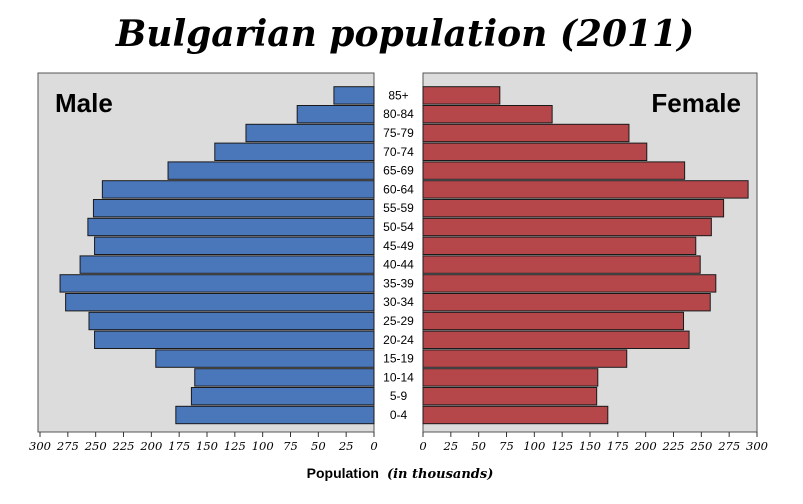 This screenshot has width=803, height=504. I want to click on male-tick-label-125: 125, so click(235, 446).